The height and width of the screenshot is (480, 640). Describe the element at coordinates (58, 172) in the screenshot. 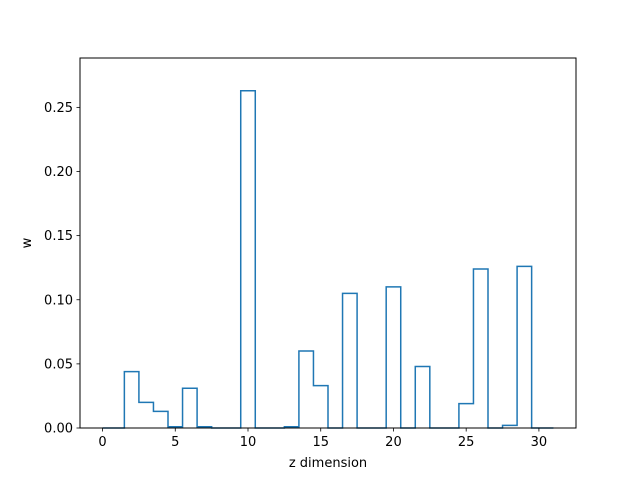

I see `y-tick-label: 0.20` at that location.